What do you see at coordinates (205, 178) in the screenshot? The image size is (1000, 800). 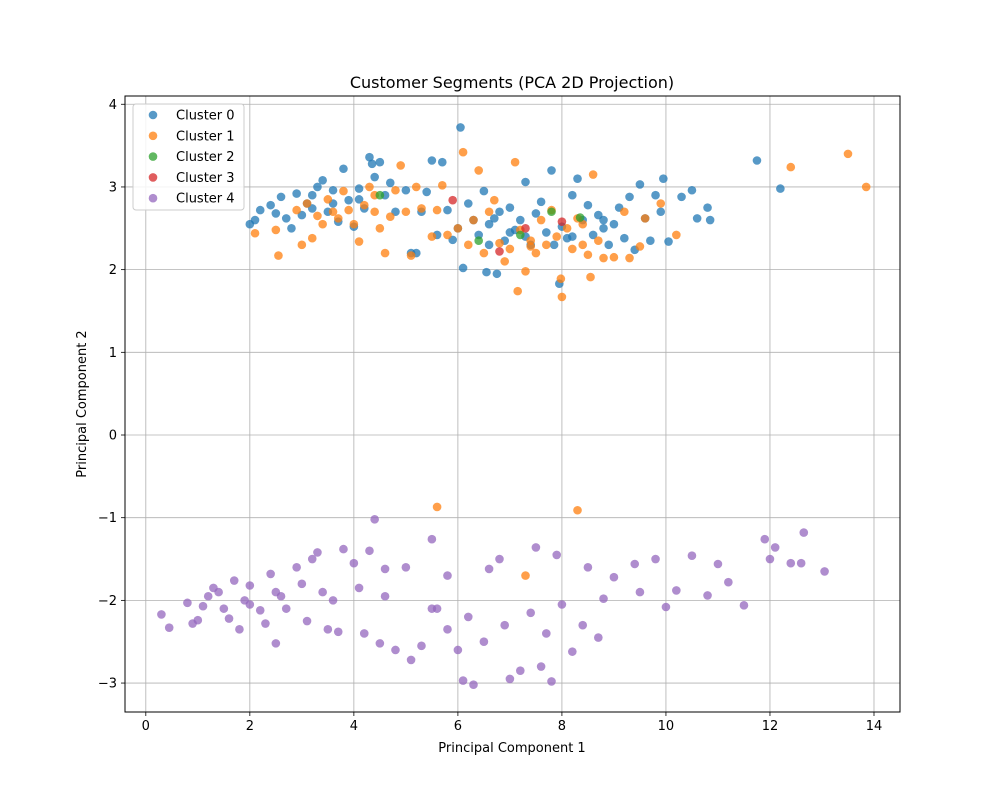 I see `legend-label: Cluster 3` at bounding box center [205, 178].